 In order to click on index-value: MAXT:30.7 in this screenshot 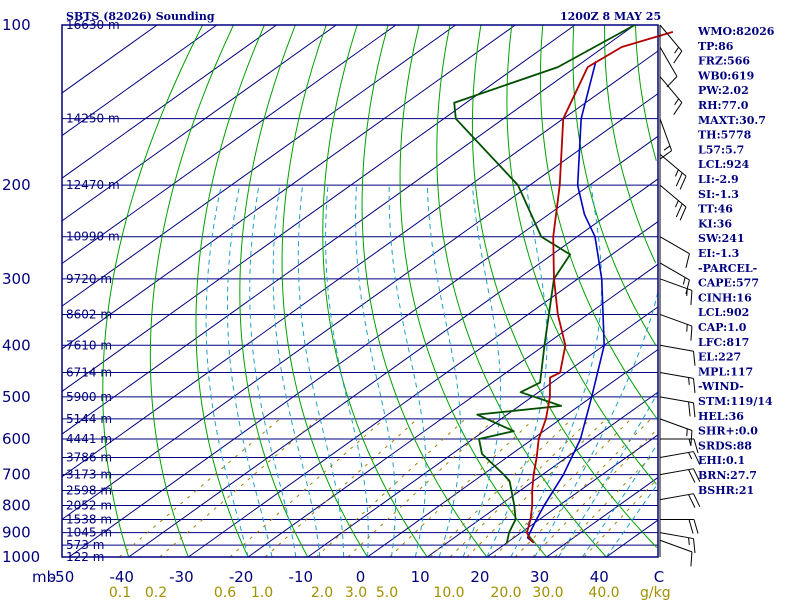, I will do `click(732, 120)`.